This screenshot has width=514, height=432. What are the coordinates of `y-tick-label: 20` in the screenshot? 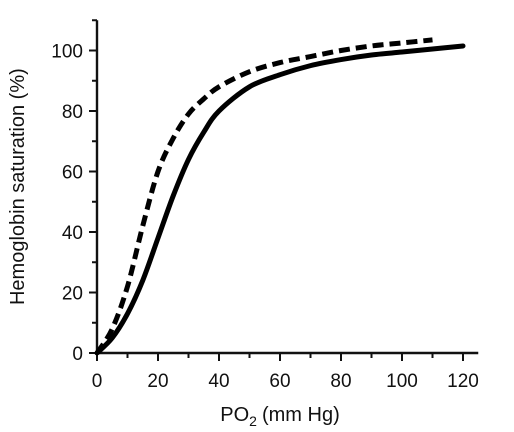 It's located at (72, 294).